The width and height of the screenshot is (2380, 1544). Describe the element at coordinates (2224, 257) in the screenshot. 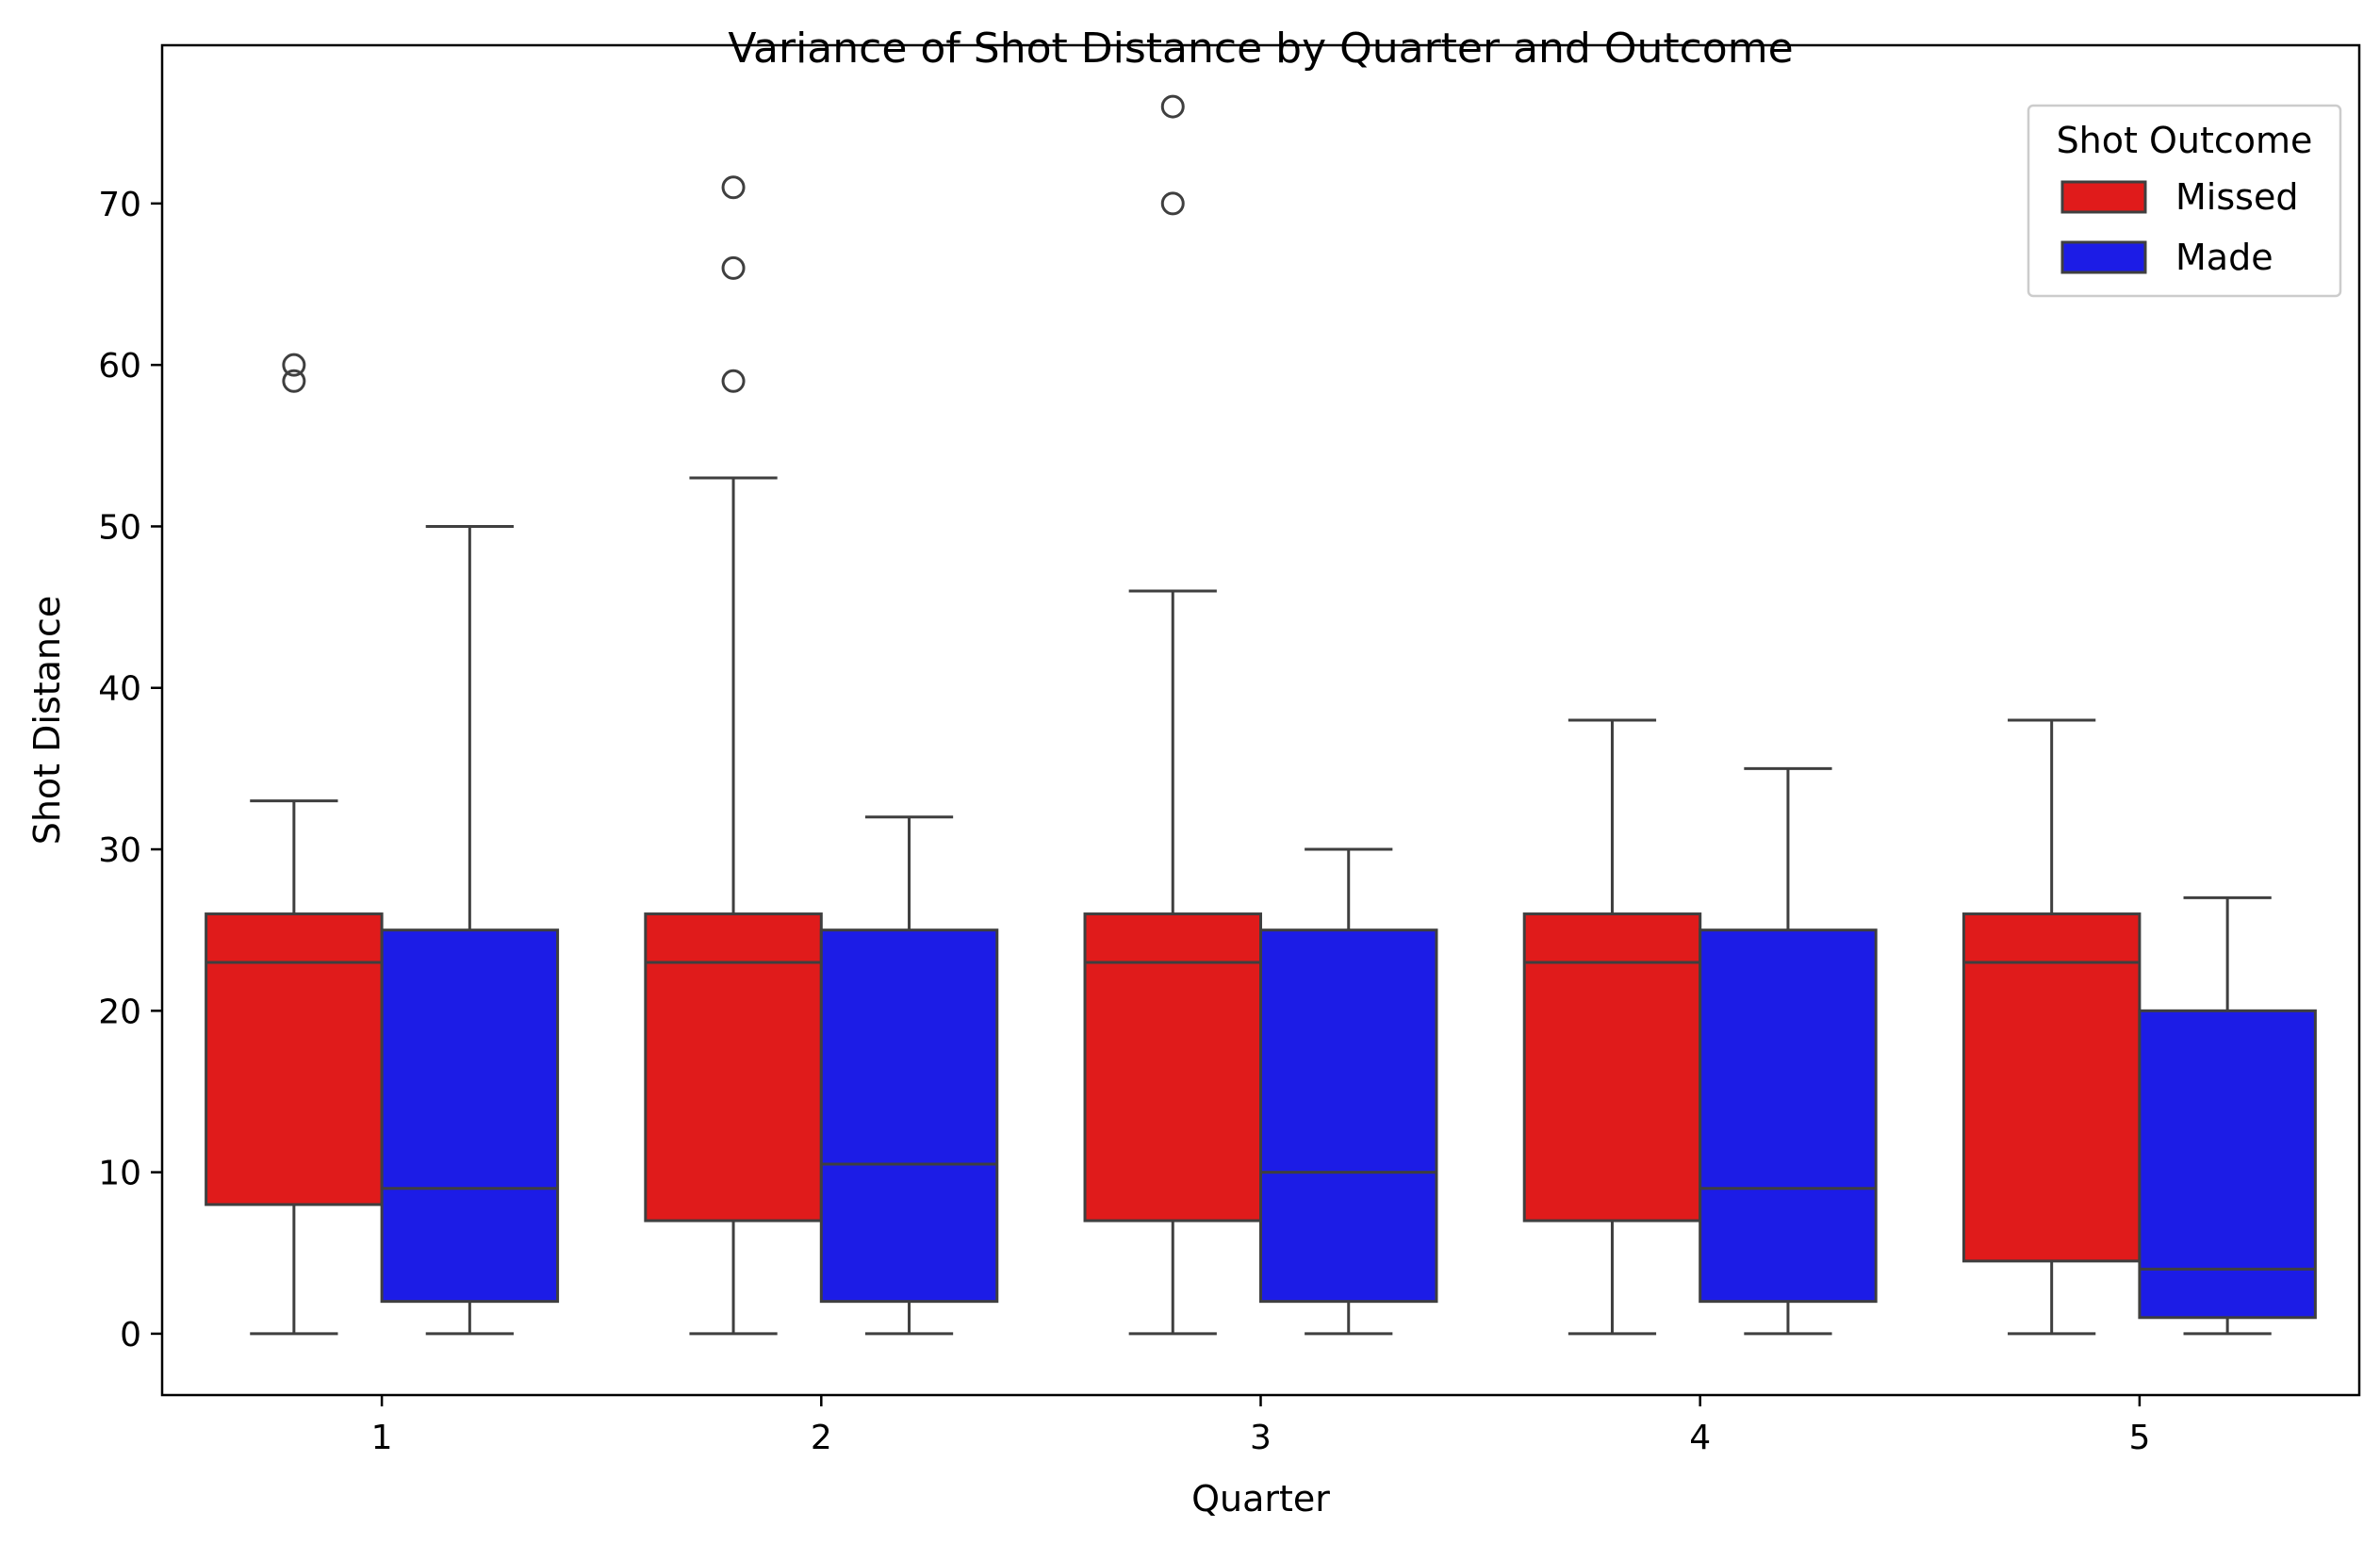

I see `legend-label: Made` at that location.